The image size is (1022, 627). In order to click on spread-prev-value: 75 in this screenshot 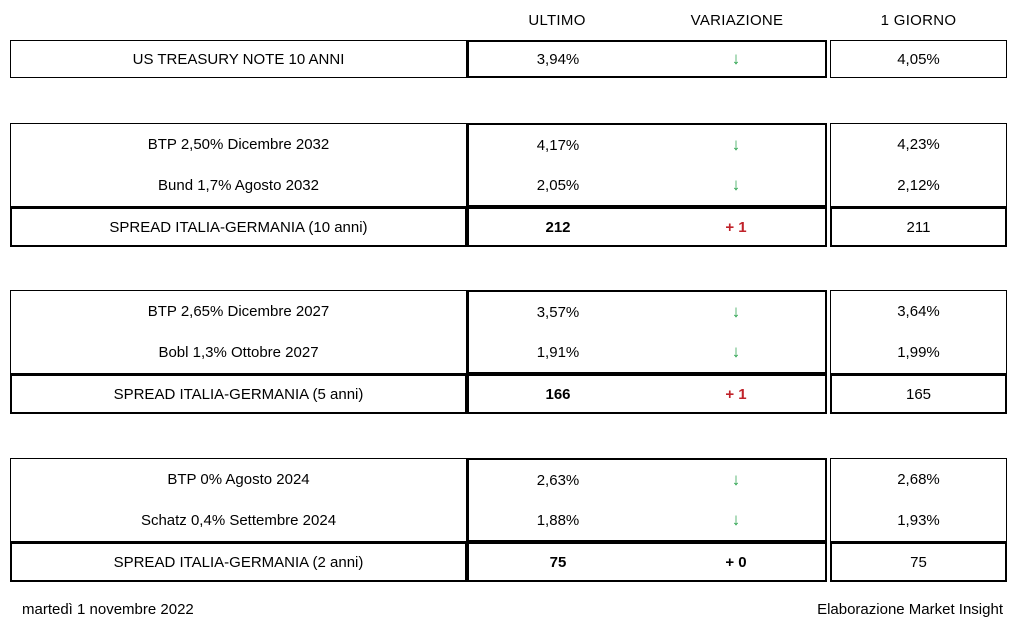, I will do `click(918, 562)`.